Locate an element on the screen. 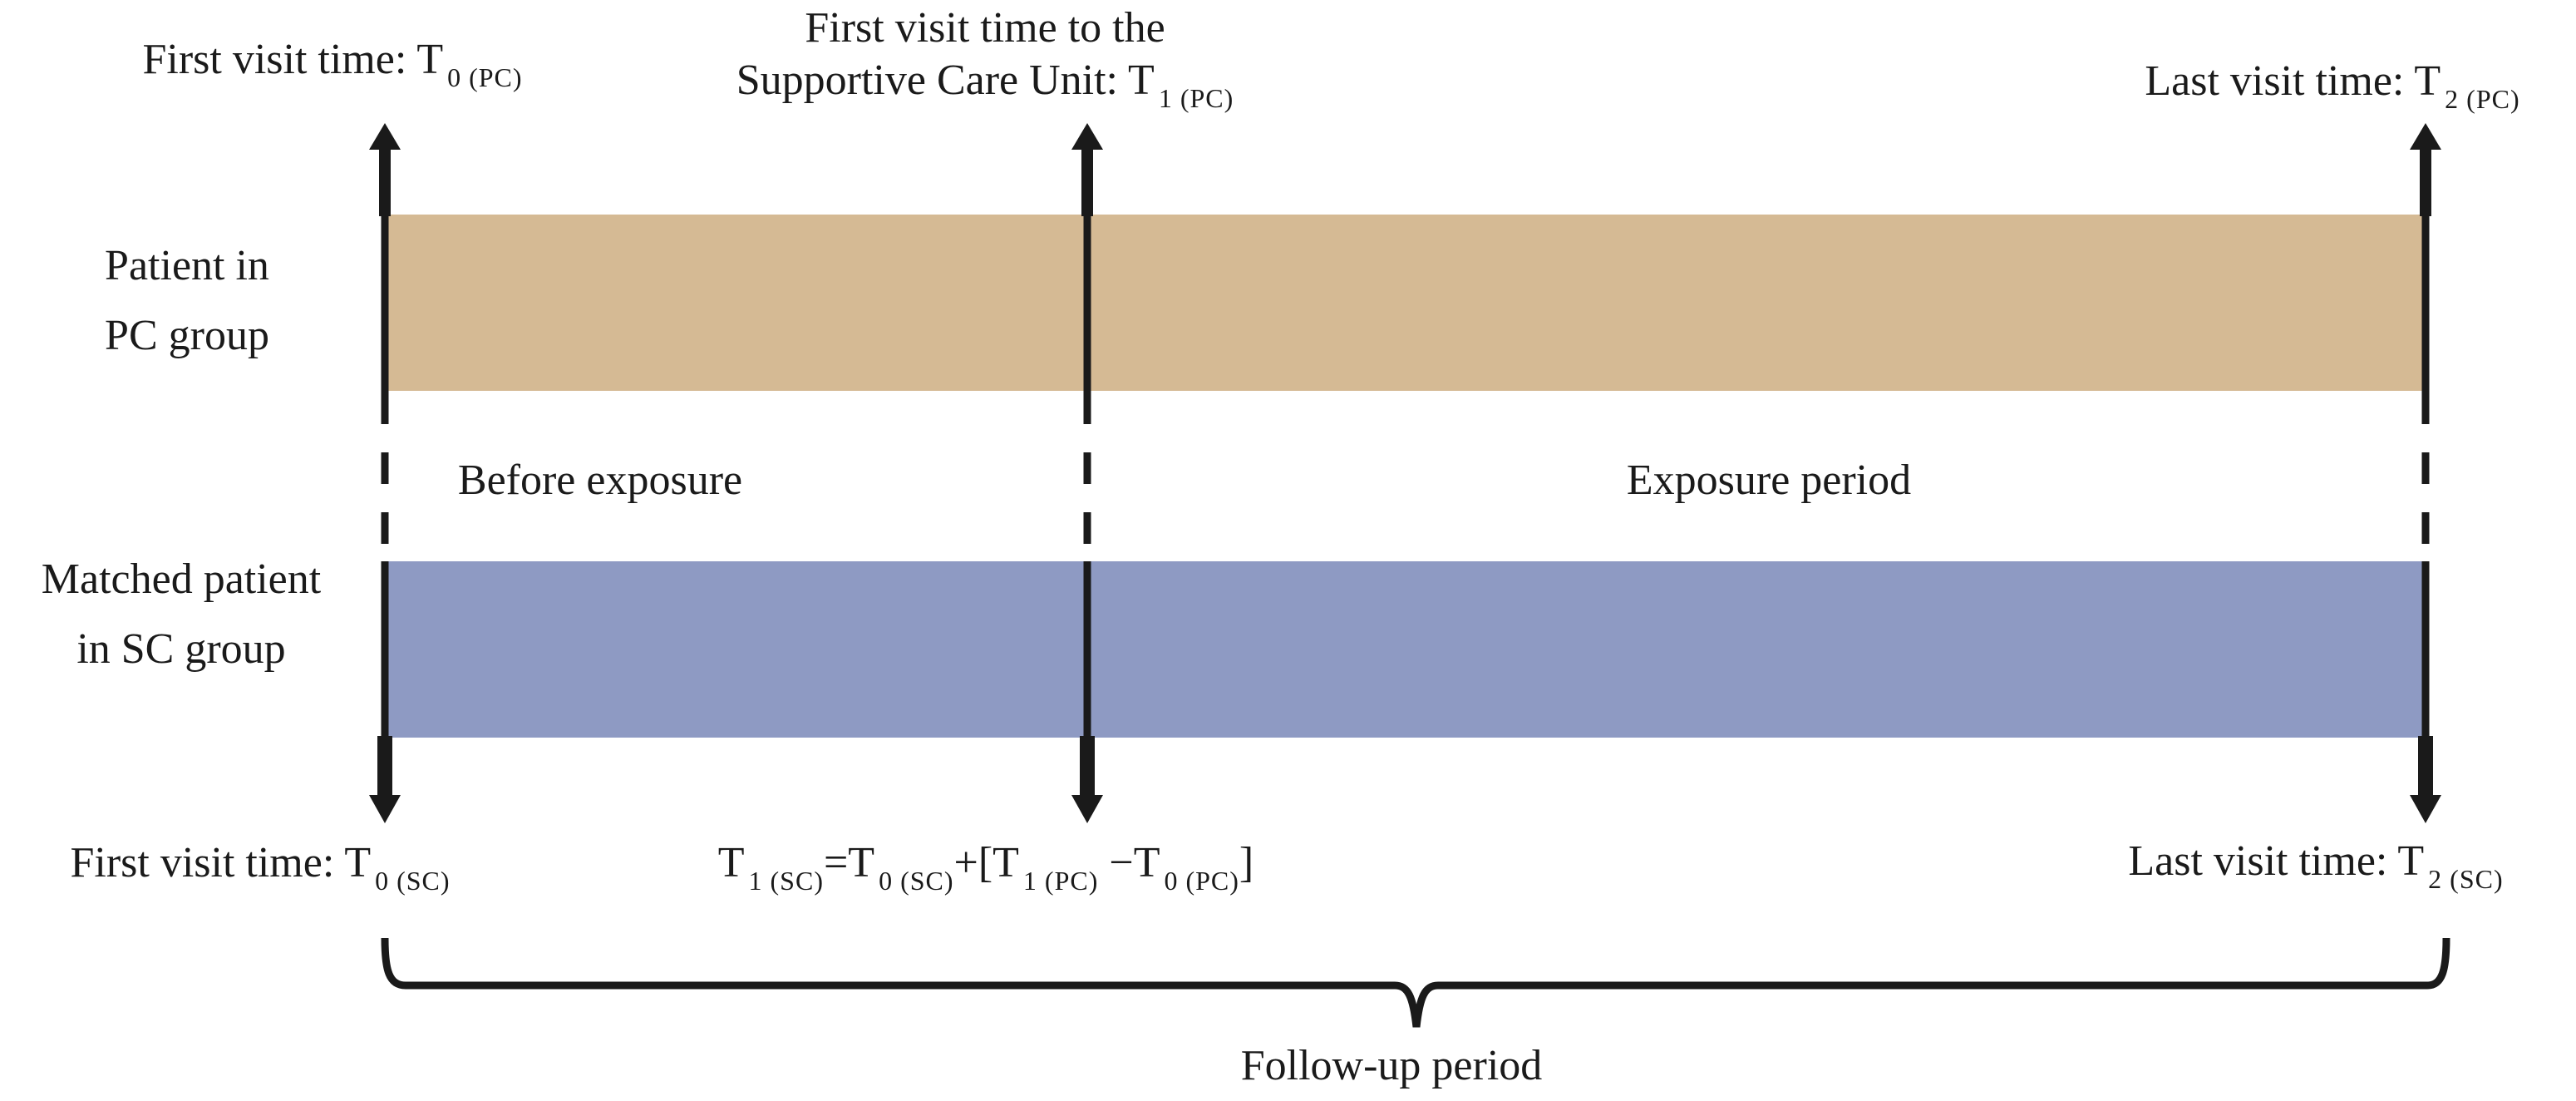 The width and height of the screenshot is (2576, 1101). label-exposure-period: Exposure period is located at coordinates (1769, 480).